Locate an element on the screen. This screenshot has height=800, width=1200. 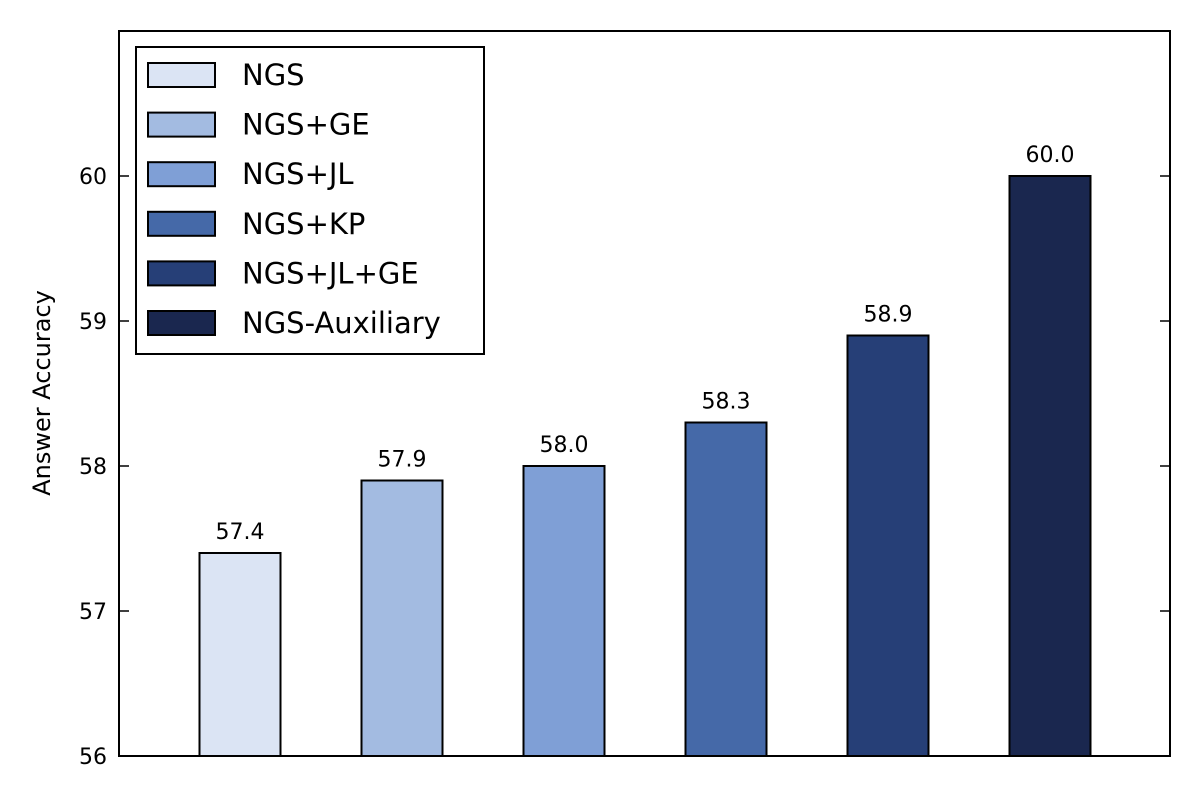
y-tick-label: 57 is located at coordinates (93, 612).